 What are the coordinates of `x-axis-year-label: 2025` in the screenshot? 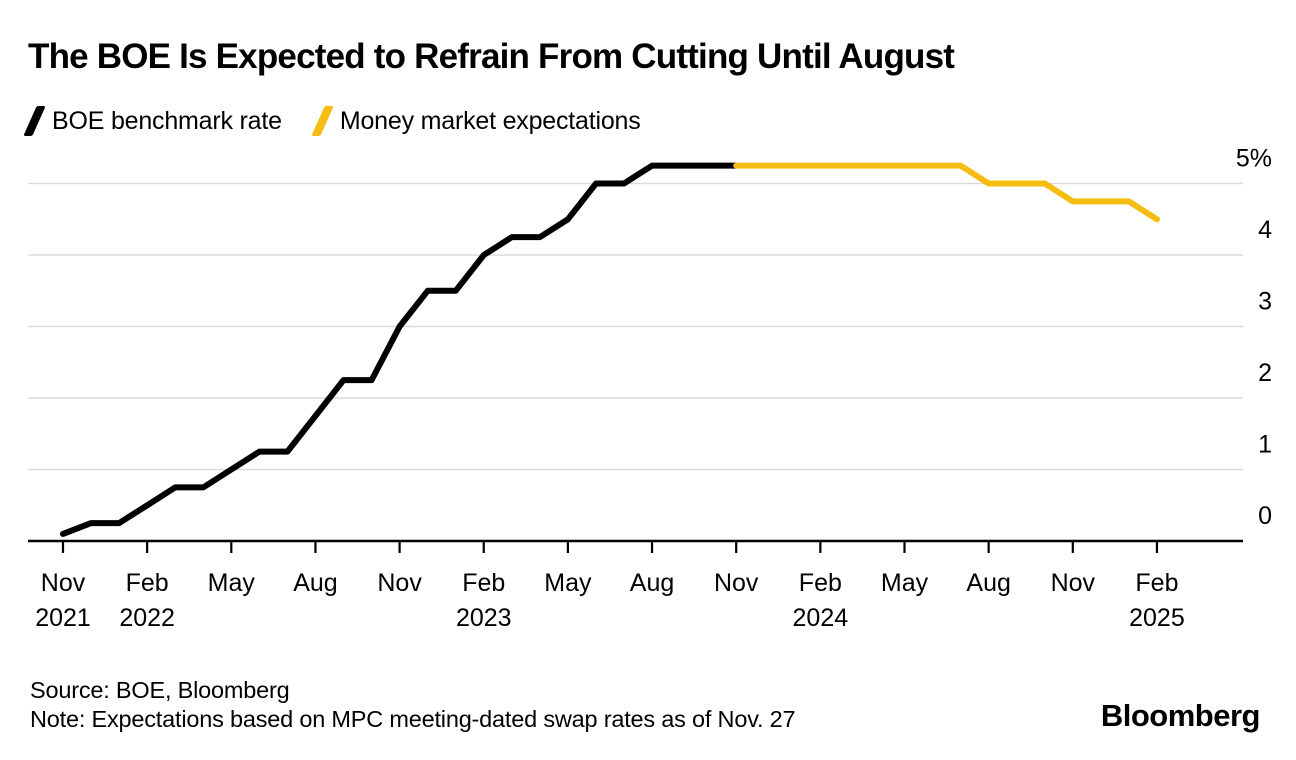 It's located at (1157, 618).